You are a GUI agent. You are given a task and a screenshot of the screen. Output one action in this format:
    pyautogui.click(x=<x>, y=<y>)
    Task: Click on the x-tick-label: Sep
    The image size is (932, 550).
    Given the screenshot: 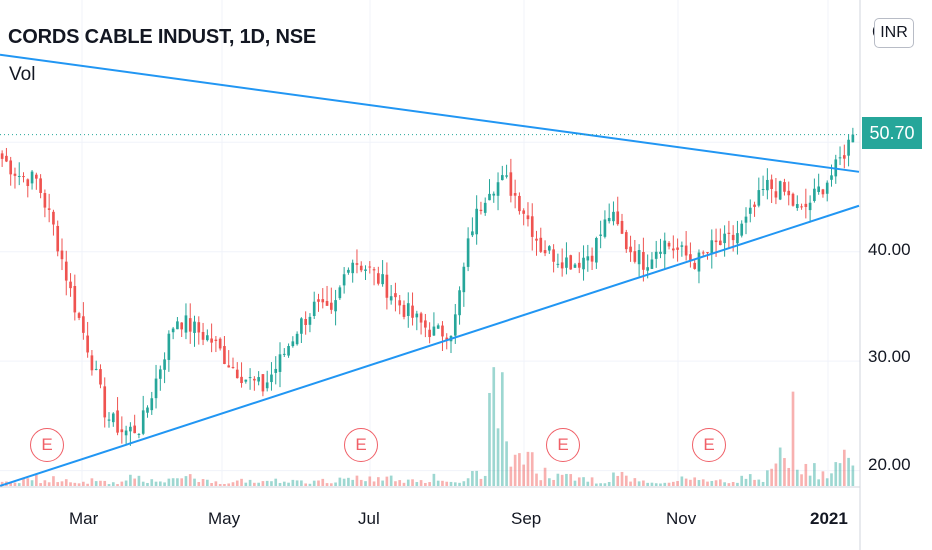 What is the action you would take?
    pyautogui.click(x=526, y=518)
    